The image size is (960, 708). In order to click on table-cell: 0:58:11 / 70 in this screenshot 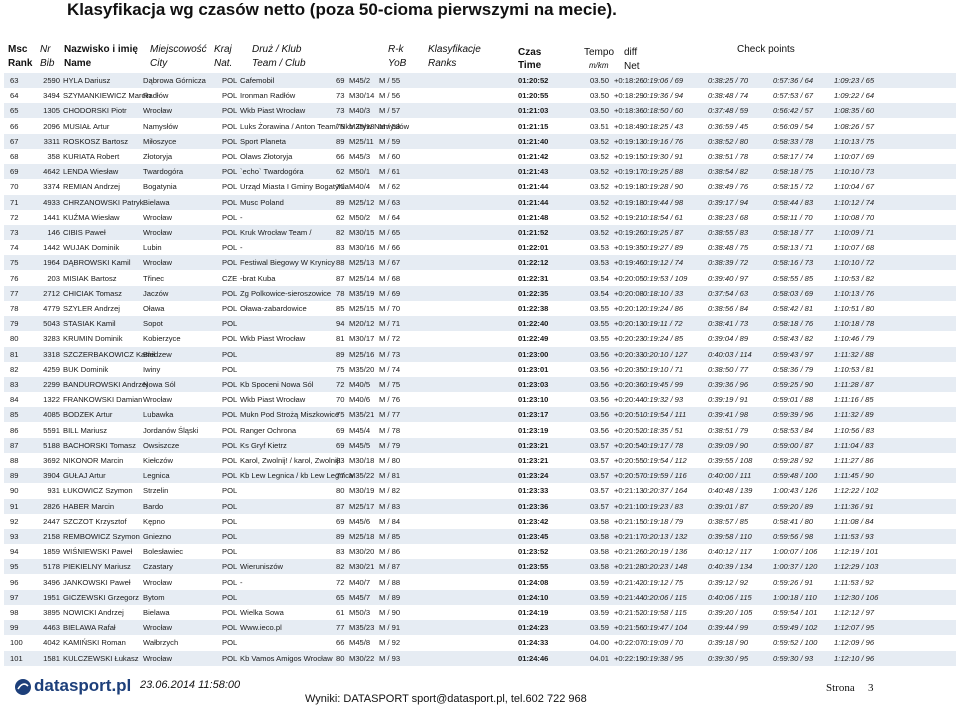, I will do `click(793, 217)`.